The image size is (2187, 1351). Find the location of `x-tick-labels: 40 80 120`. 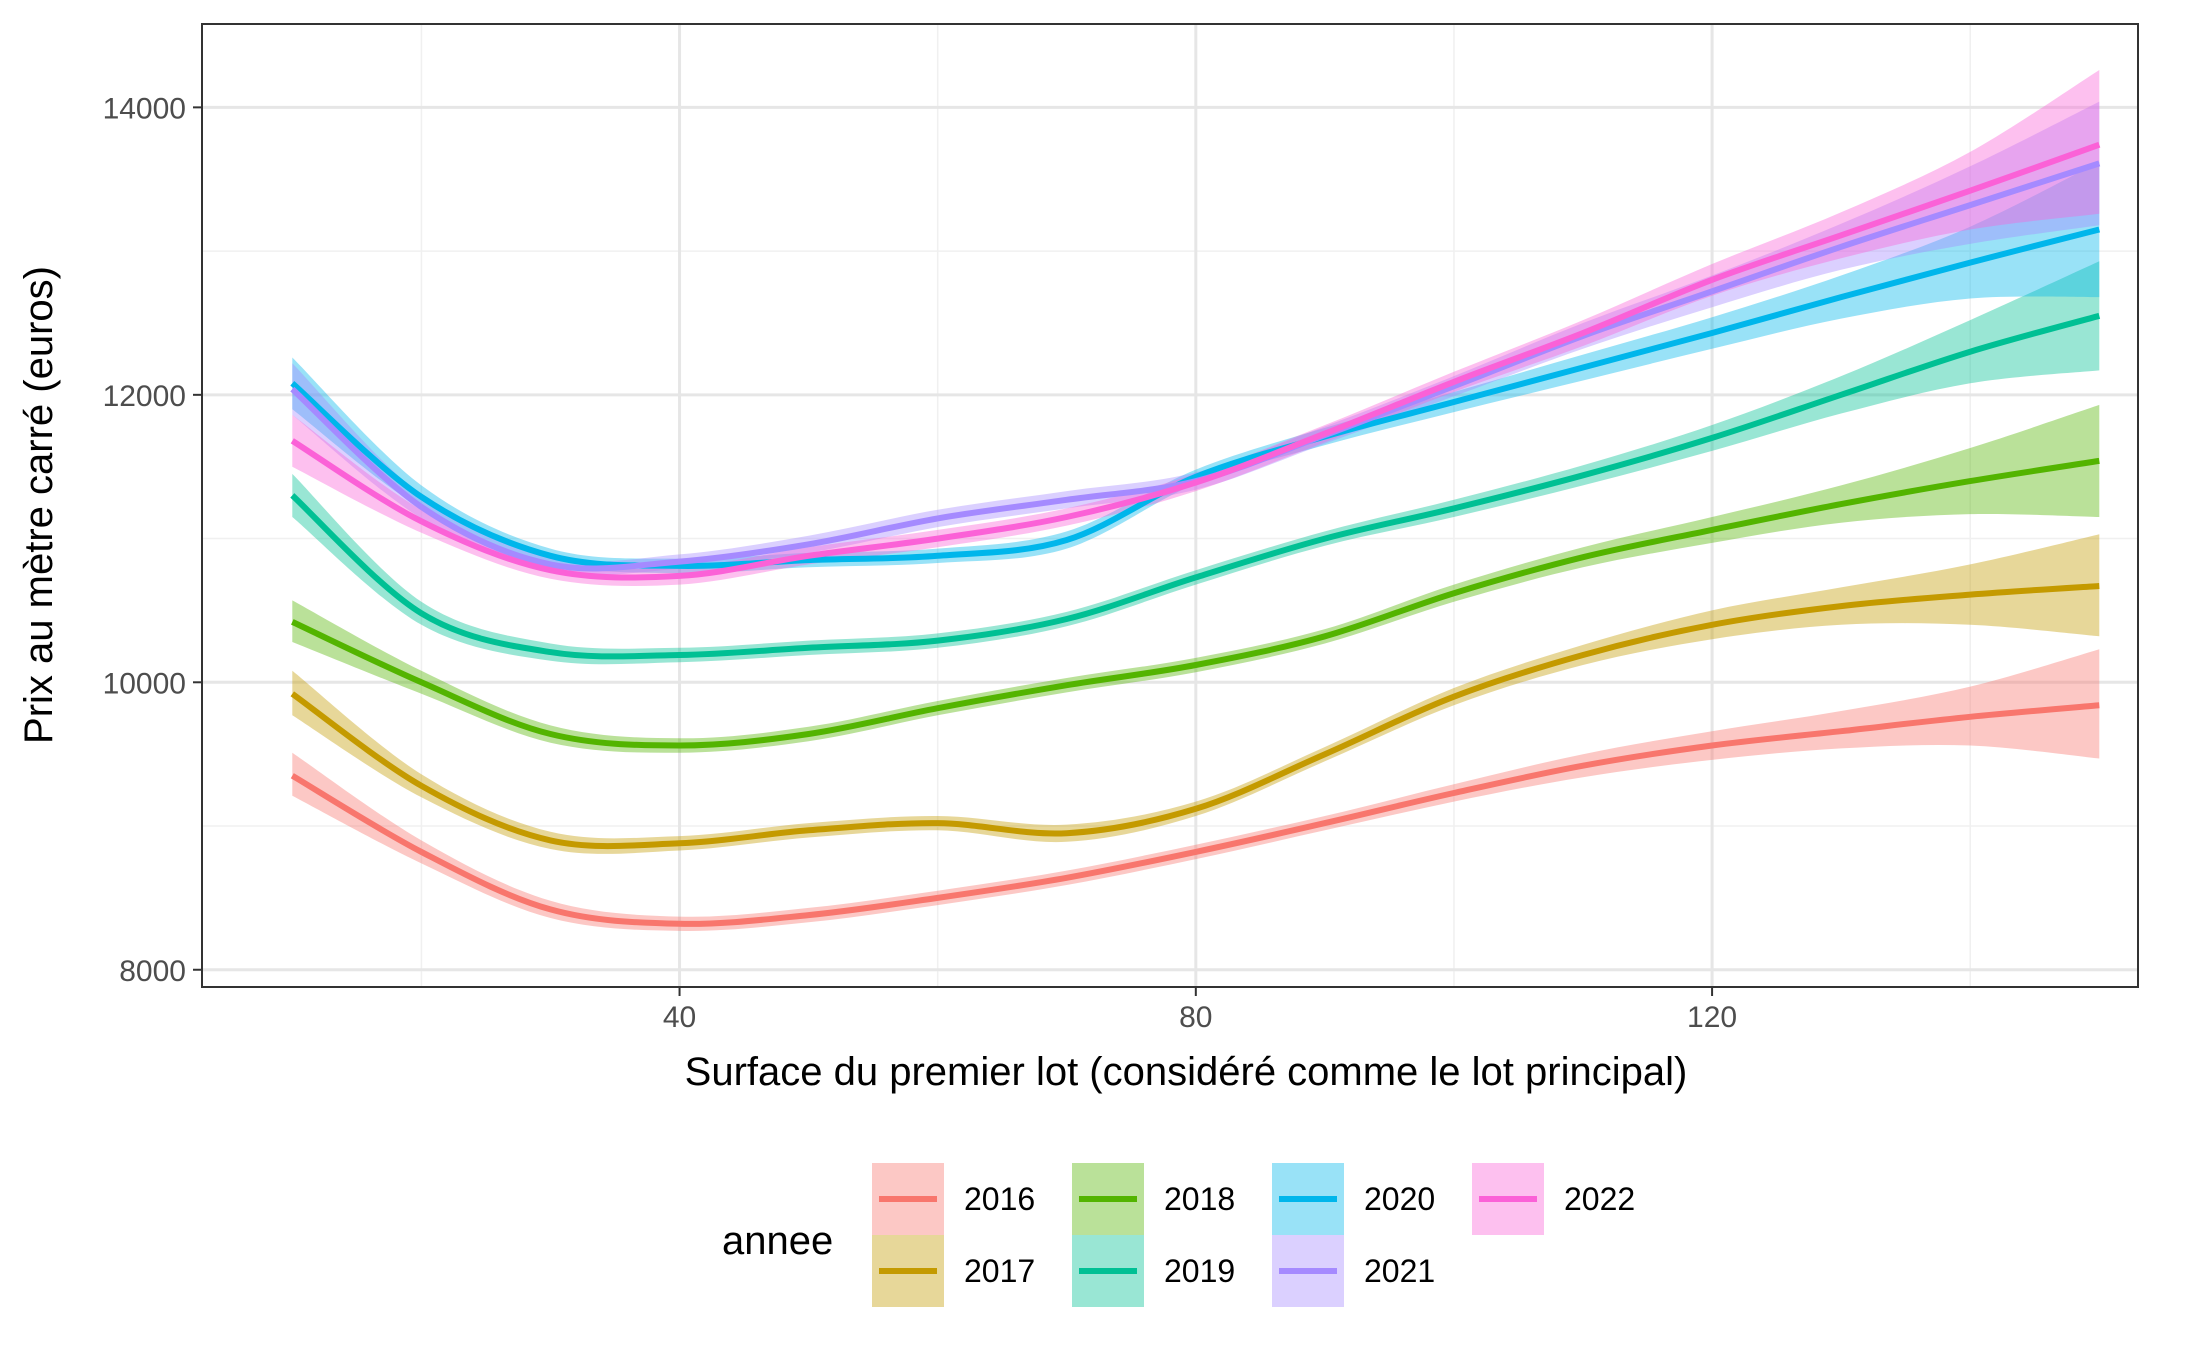

x-tick-labels: 40 80 120 is located at coordinates (1200, 1017).